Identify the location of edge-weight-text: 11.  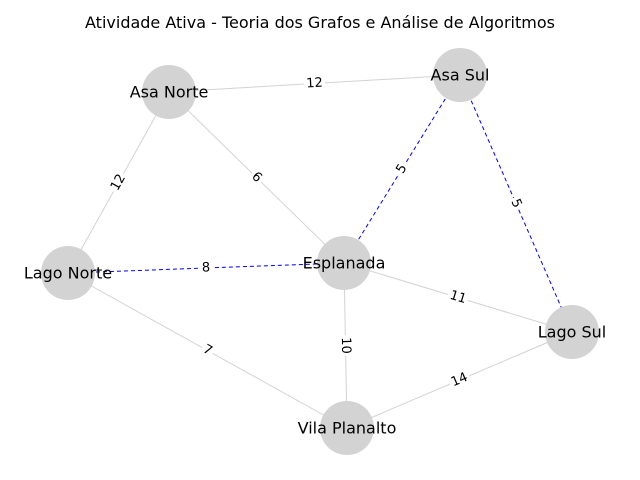
(458, 297).